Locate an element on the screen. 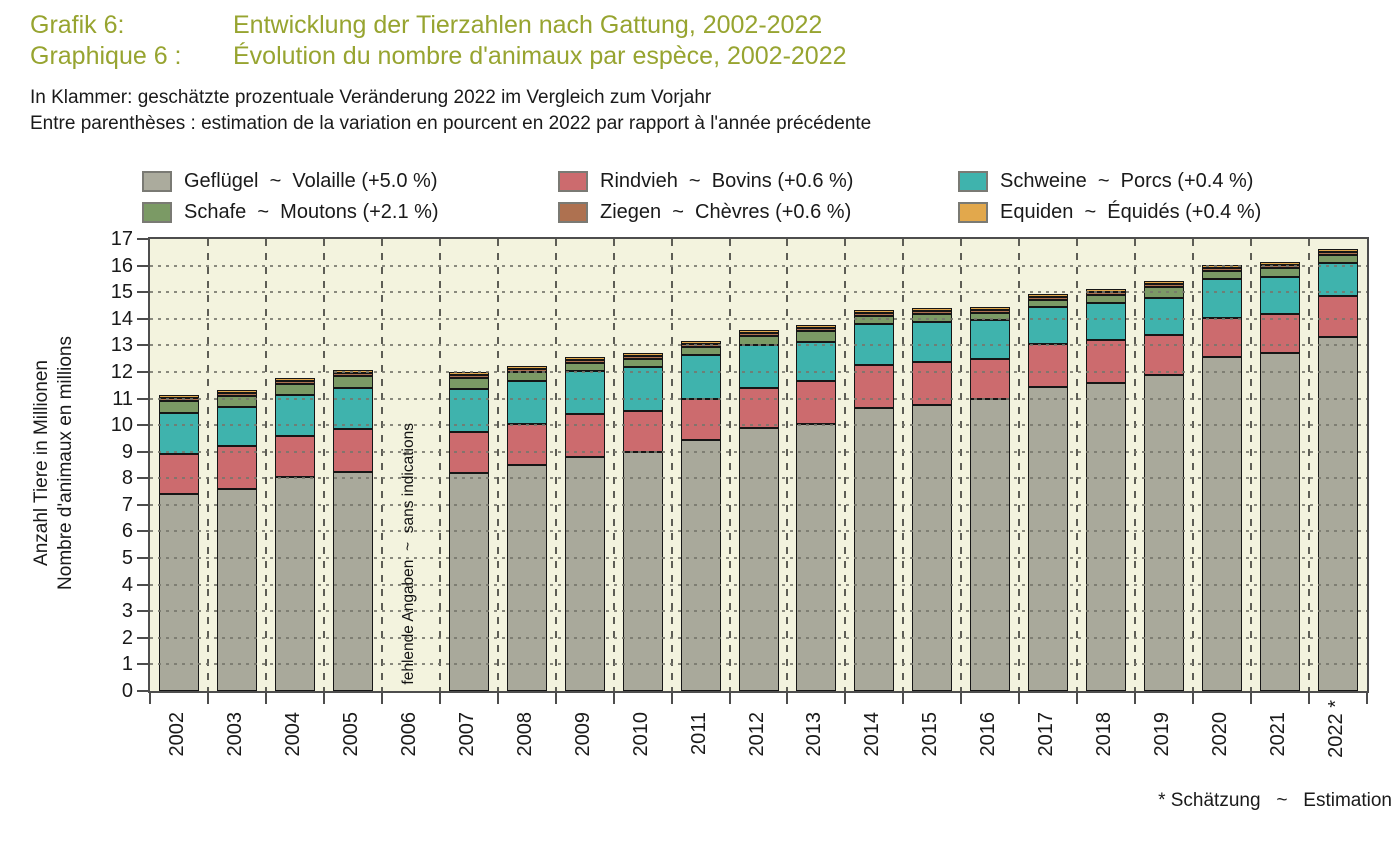 The image size is (1400, 841). legend-label-equiden: Equiden ~ Équidés (+0.4 %) is located at coordinates (1131, 212).